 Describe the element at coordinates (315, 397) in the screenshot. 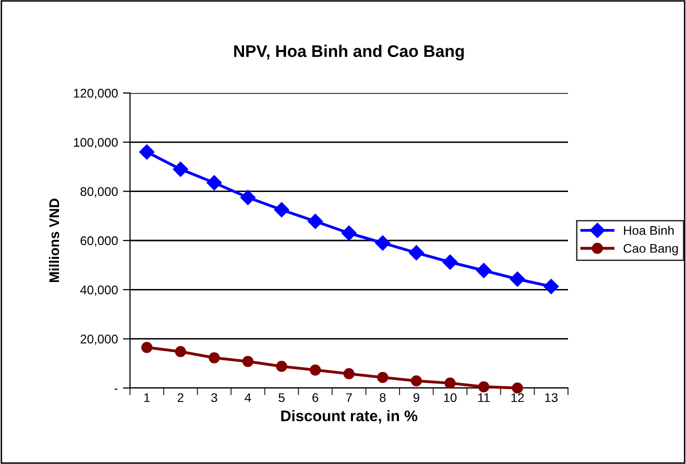

I see `x-tick-label: 6` at that location.